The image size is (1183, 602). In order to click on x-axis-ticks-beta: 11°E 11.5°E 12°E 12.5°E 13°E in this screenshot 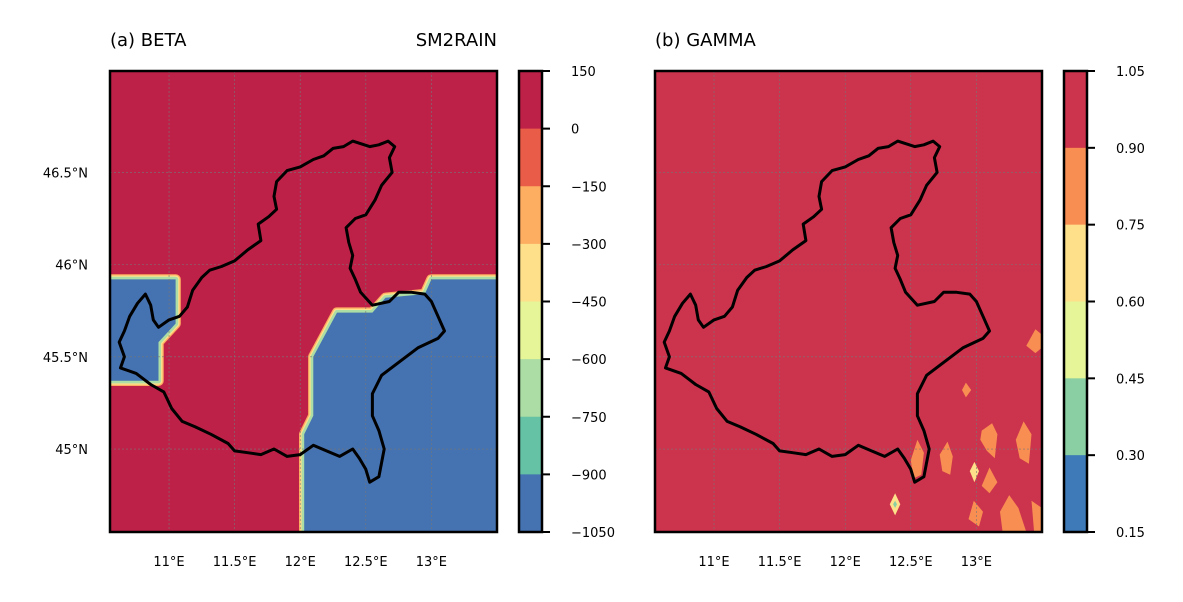, I will do `click(300, 562)`.